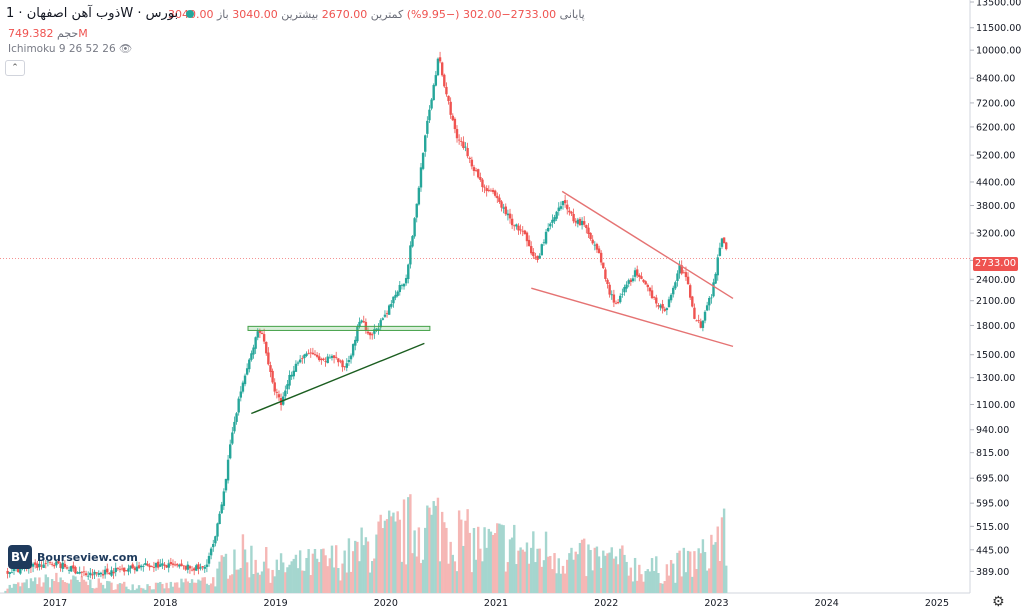  What do you see at coordinates (827, 603) in the screenshot?
I see `x-tick-label: 2024` at bounding box center [827, 603].